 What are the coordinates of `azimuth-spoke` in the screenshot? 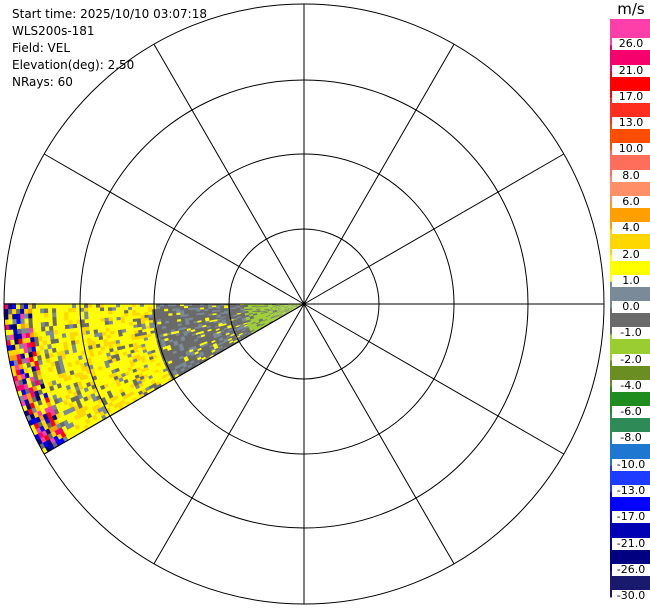 It's located at (379, 434).